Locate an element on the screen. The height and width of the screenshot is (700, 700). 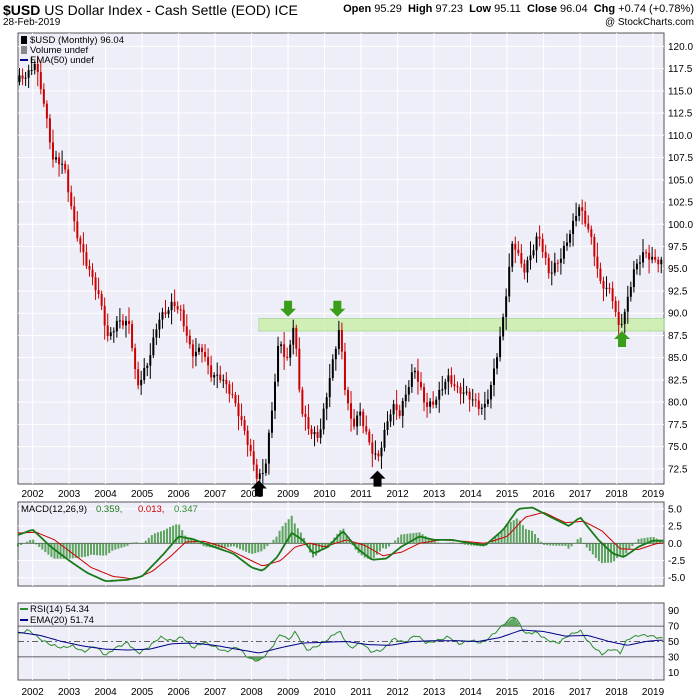
y-tick-label-rsi: 90 is located at coordinates (674, 611).